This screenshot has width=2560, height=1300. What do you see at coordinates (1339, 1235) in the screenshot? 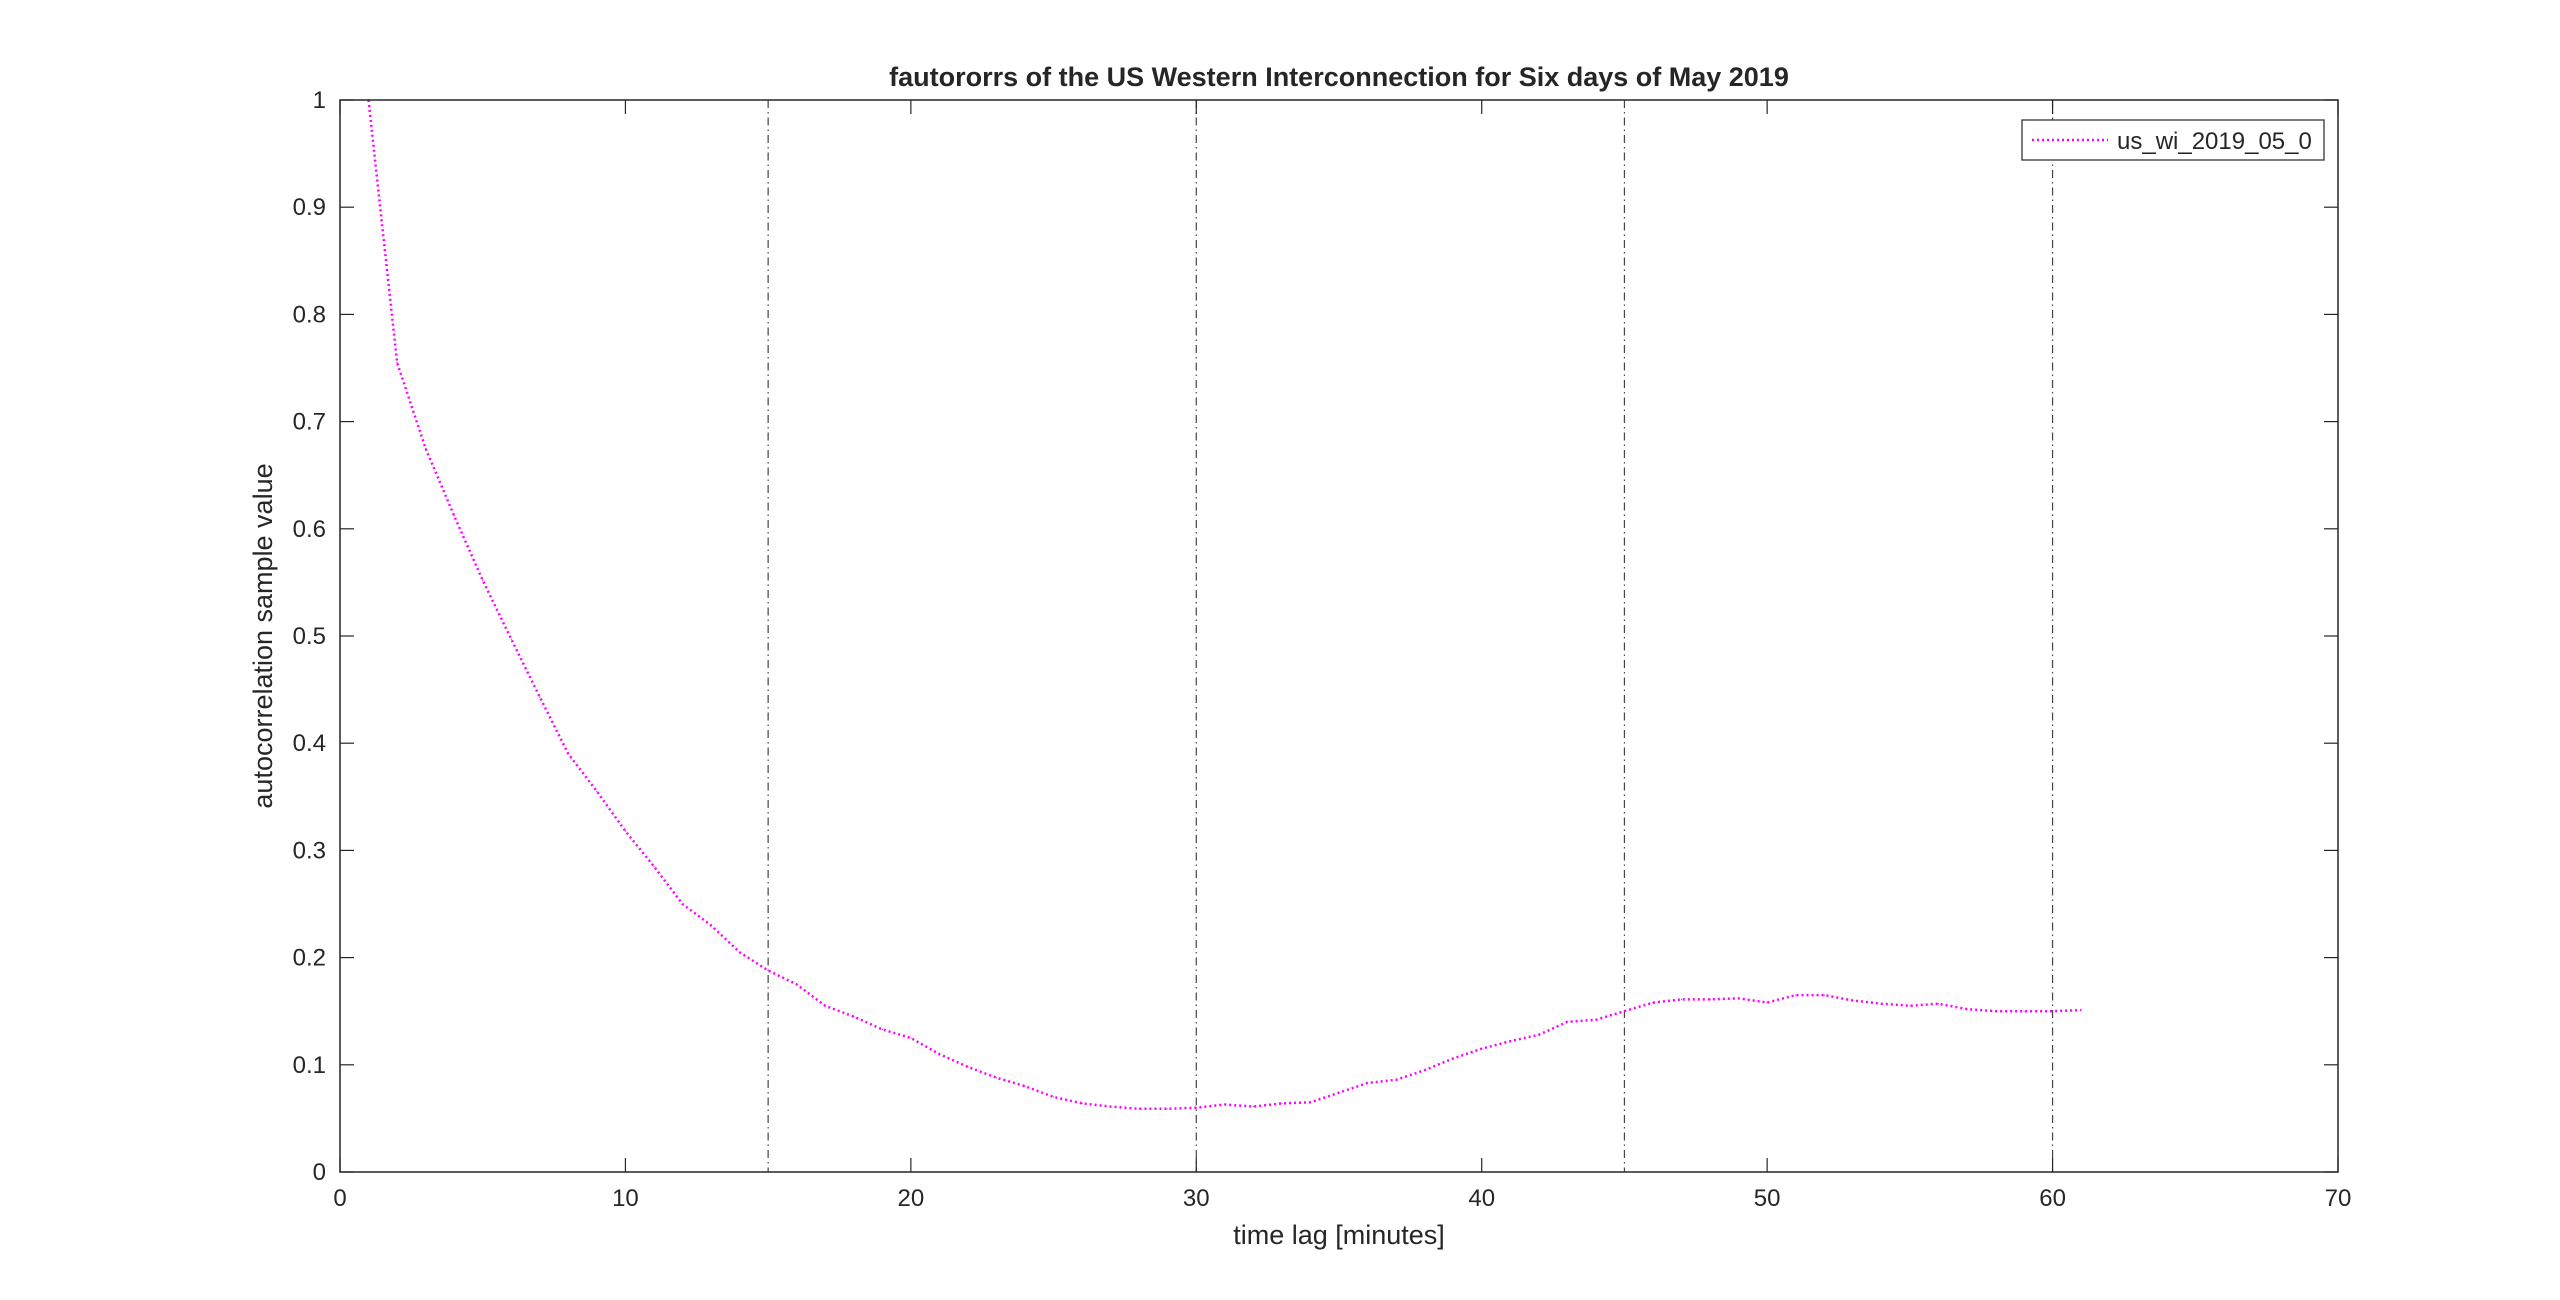
I see `x-axis-label: time lag [minutes]` at bounding box center [1339, 1235].